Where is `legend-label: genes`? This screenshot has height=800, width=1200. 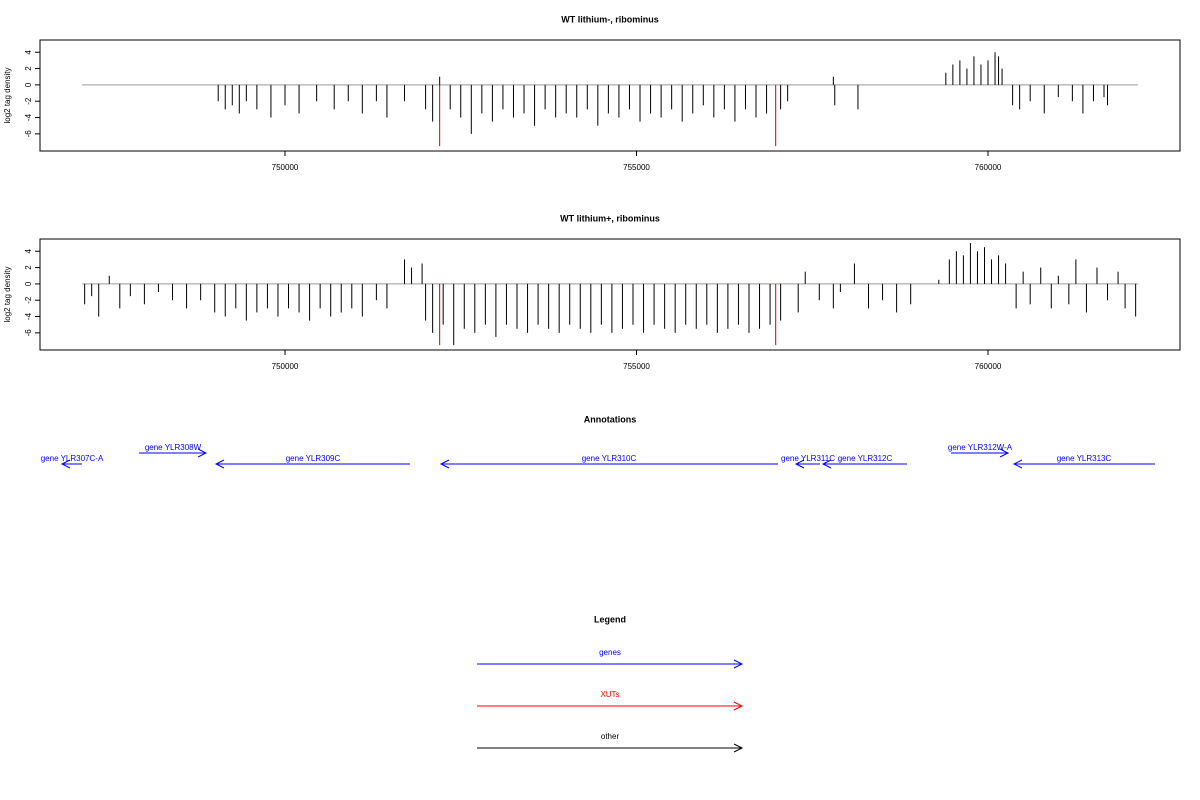 legend-label: genes is located at coordinates (610, 652).